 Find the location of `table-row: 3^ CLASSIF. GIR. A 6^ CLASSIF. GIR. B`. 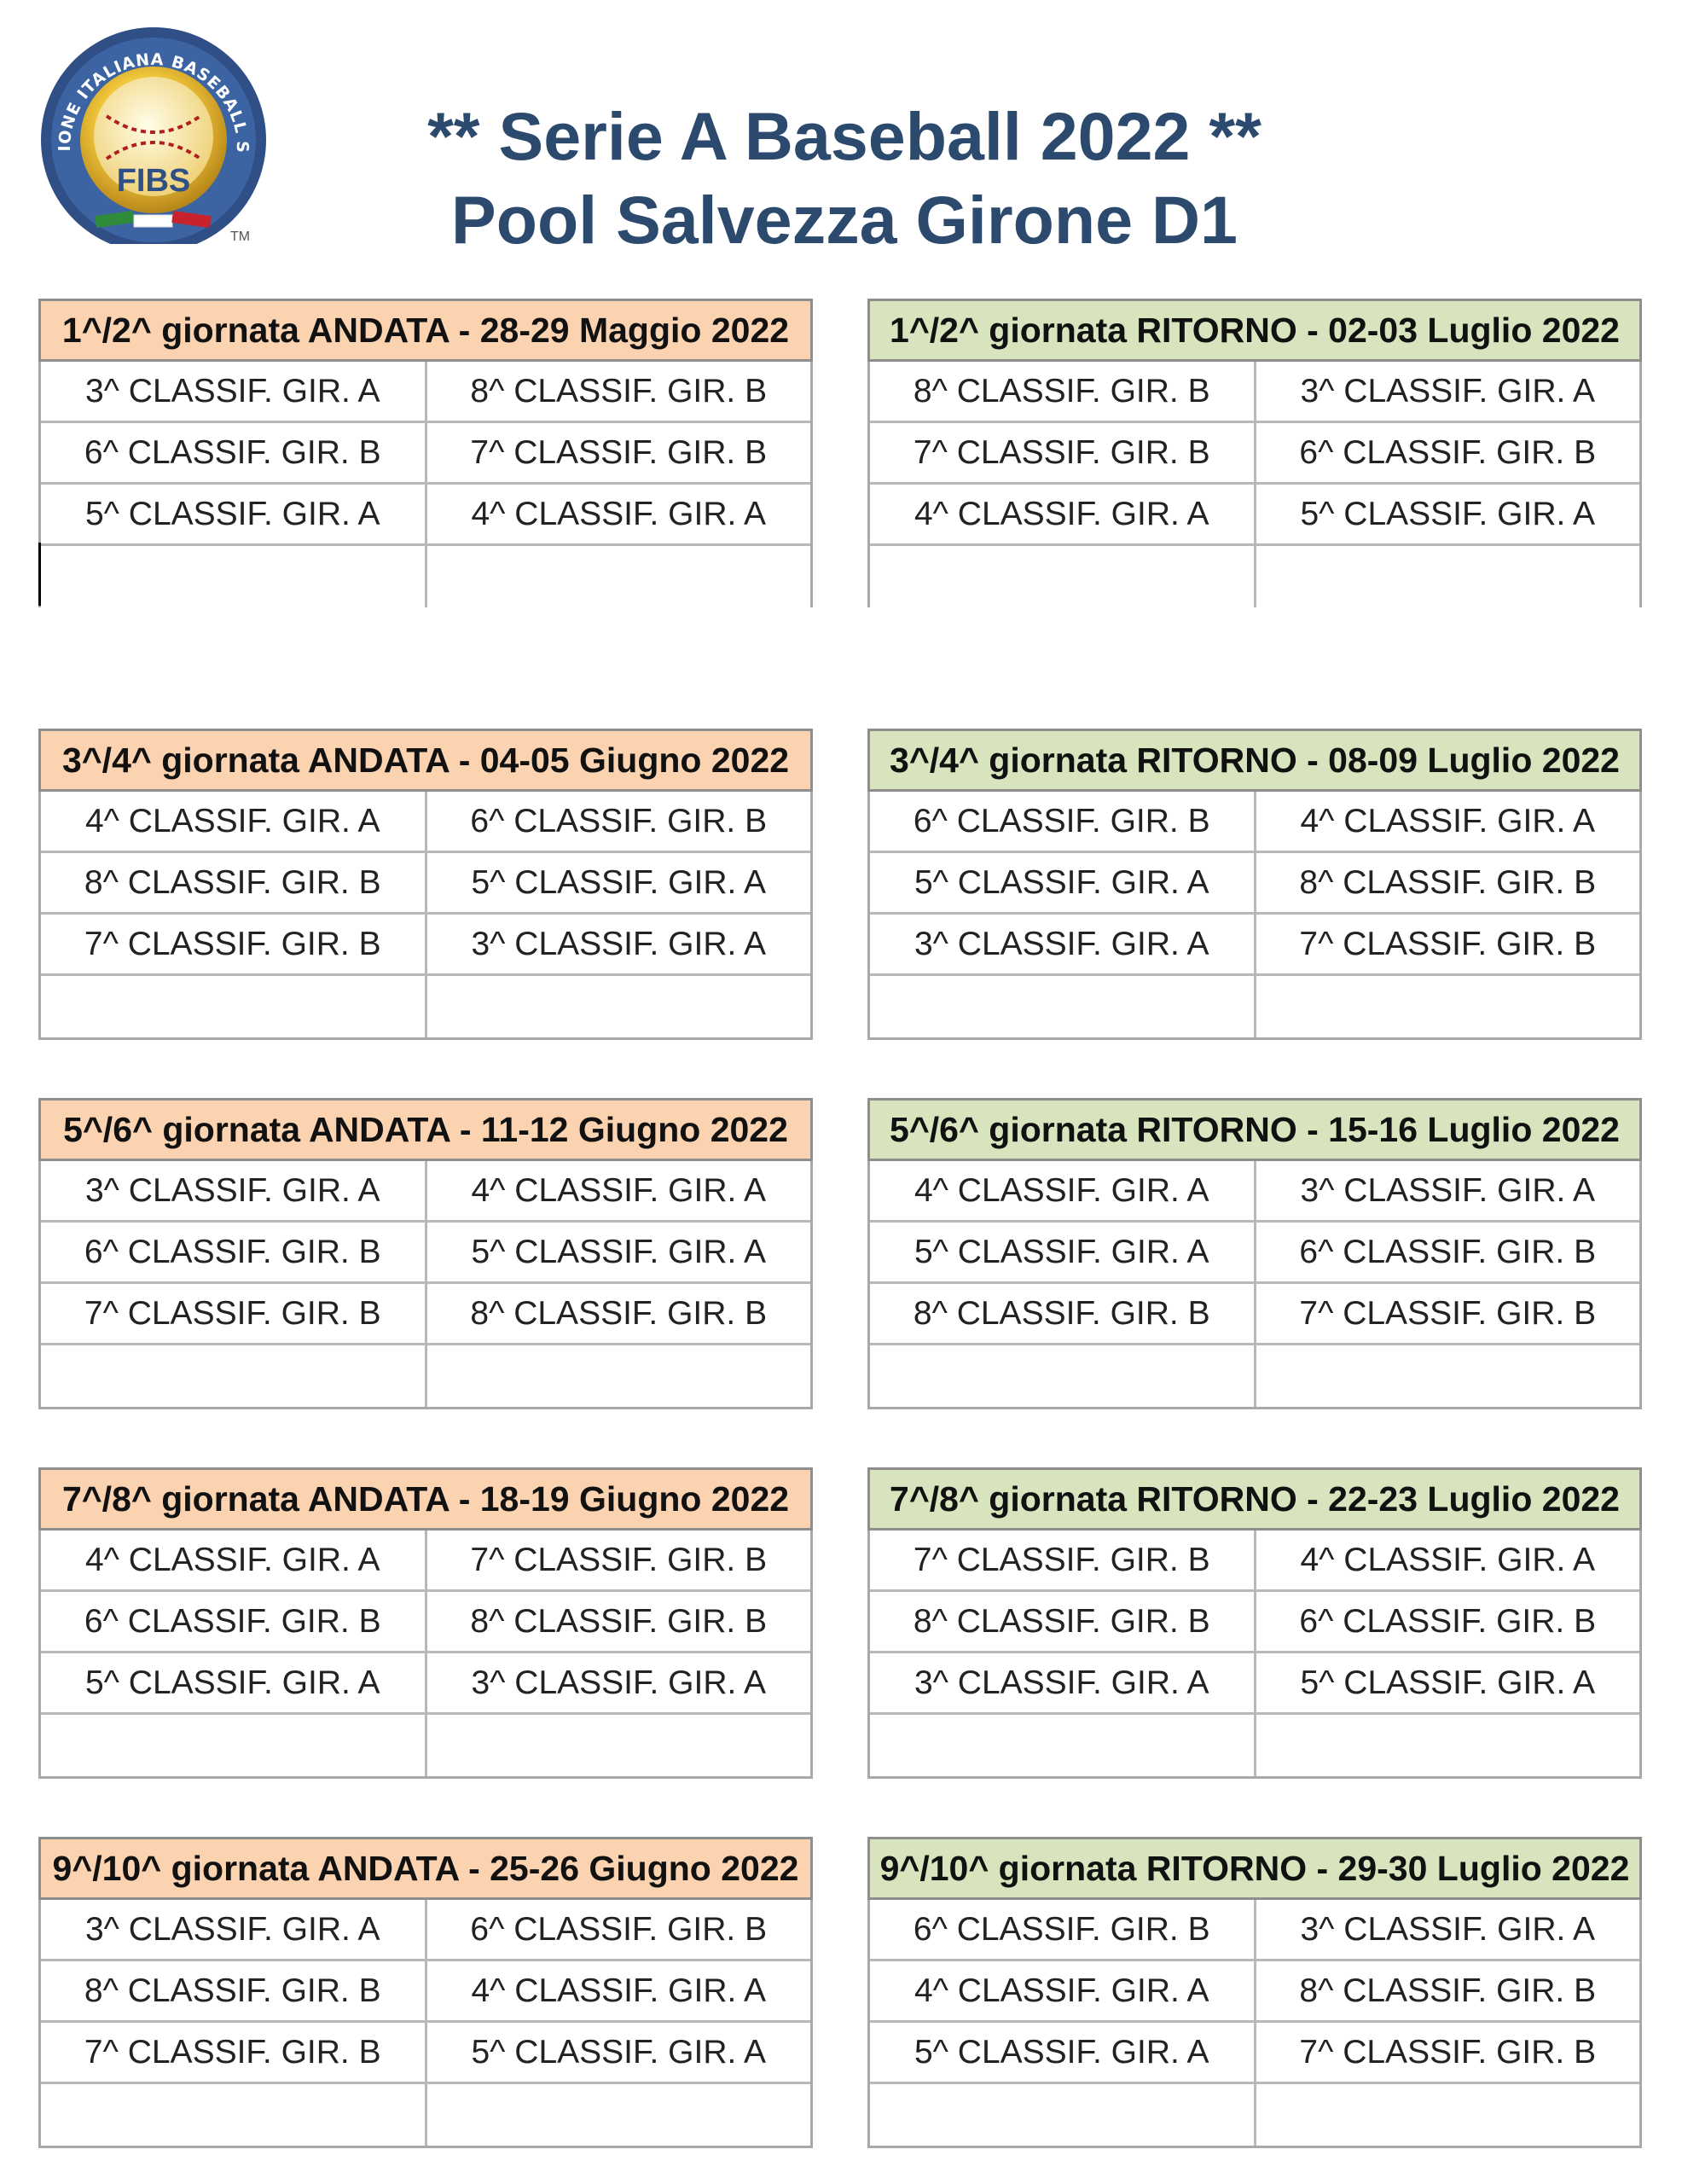

table-row: 3^ CLASSIF. GIR. A 6^ CLASSIF. GIR. B is located at coordinates (425, 1931).